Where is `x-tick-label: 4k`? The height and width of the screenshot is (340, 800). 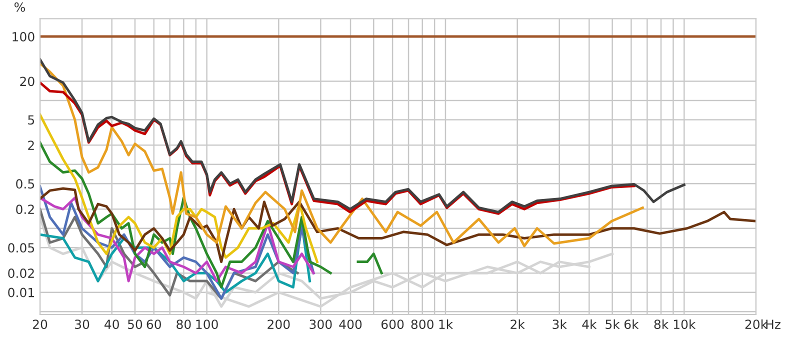
x-tick-label: 4k is located at coordinates (589, 324).